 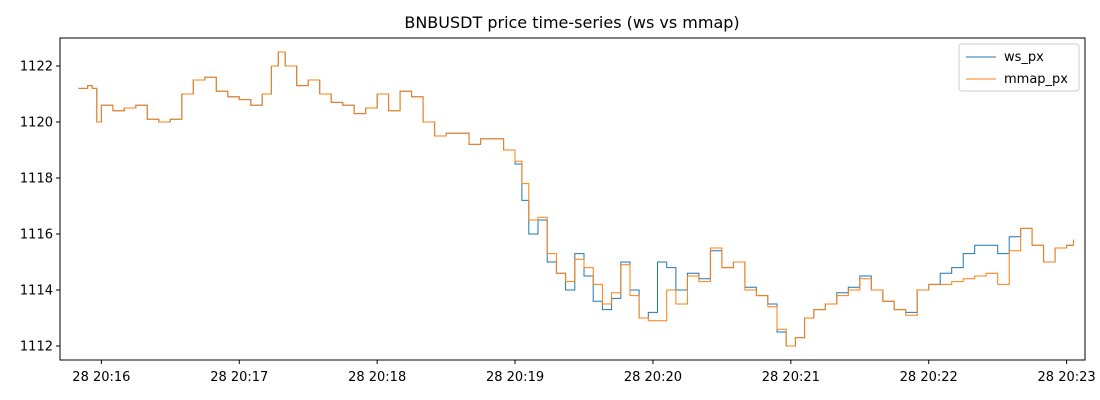 I want to click on y-tick-label: 1120, so click(x=36, y=123).